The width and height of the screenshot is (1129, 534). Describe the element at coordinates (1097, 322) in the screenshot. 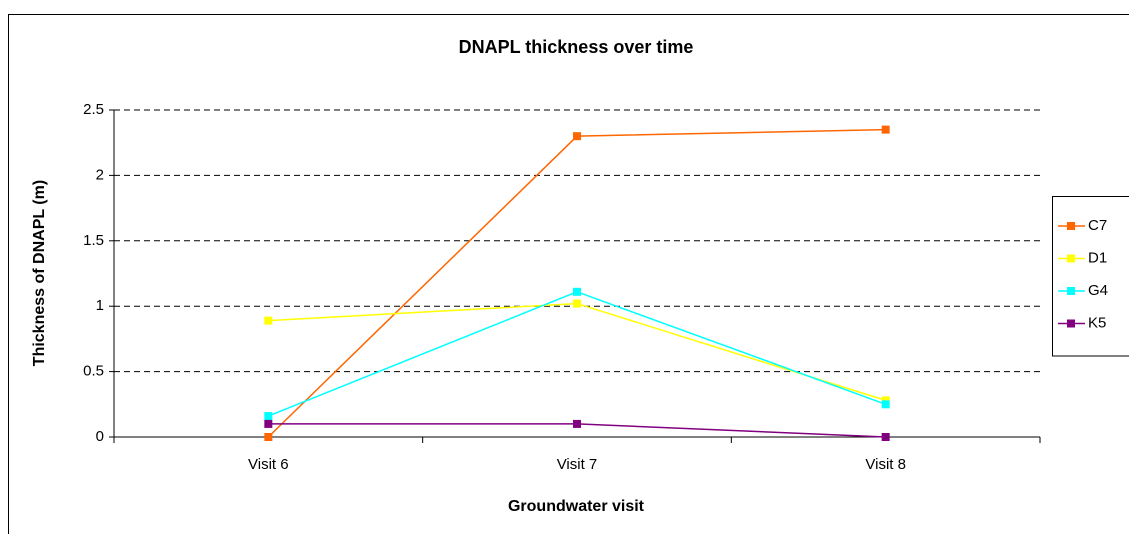

I see `legend-label: K5` at that location.